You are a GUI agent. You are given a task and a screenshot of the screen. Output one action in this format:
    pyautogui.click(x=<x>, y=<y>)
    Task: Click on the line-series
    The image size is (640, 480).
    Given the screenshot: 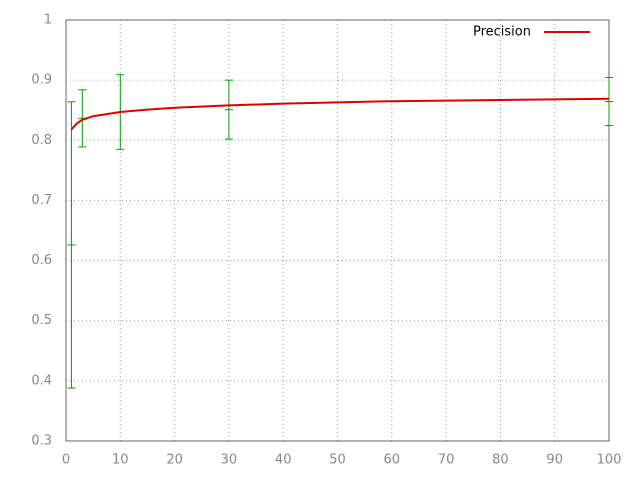 What is the action you would take?
    pyautogui.click(x=340, y=114)
    